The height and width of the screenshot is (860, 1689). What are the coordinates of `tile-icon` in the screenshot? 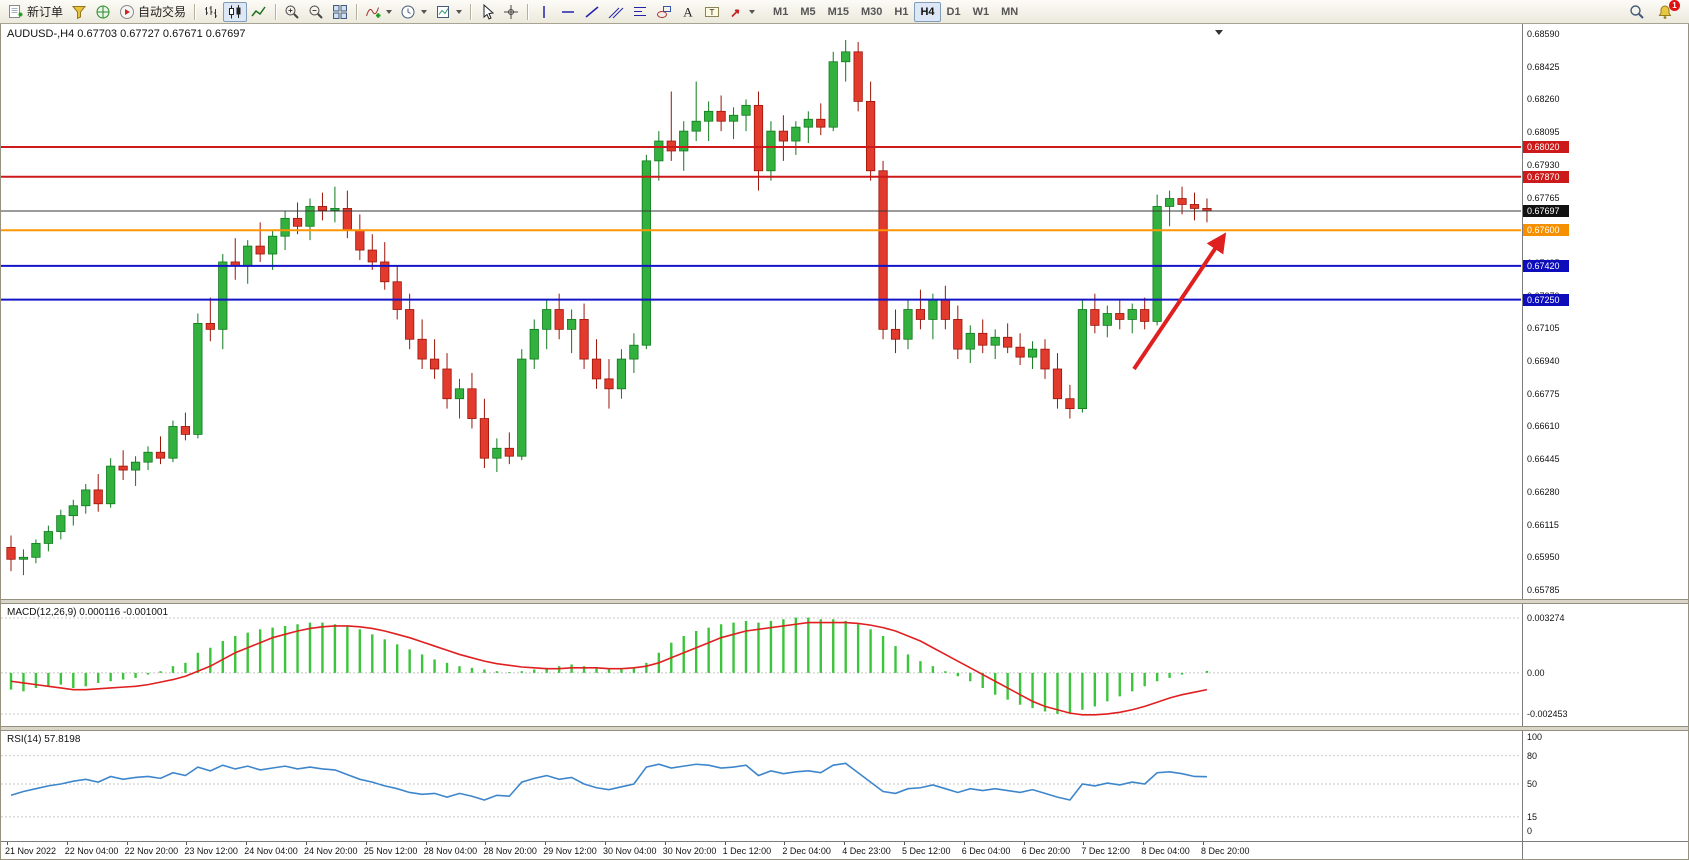 It's located at (340, 12).